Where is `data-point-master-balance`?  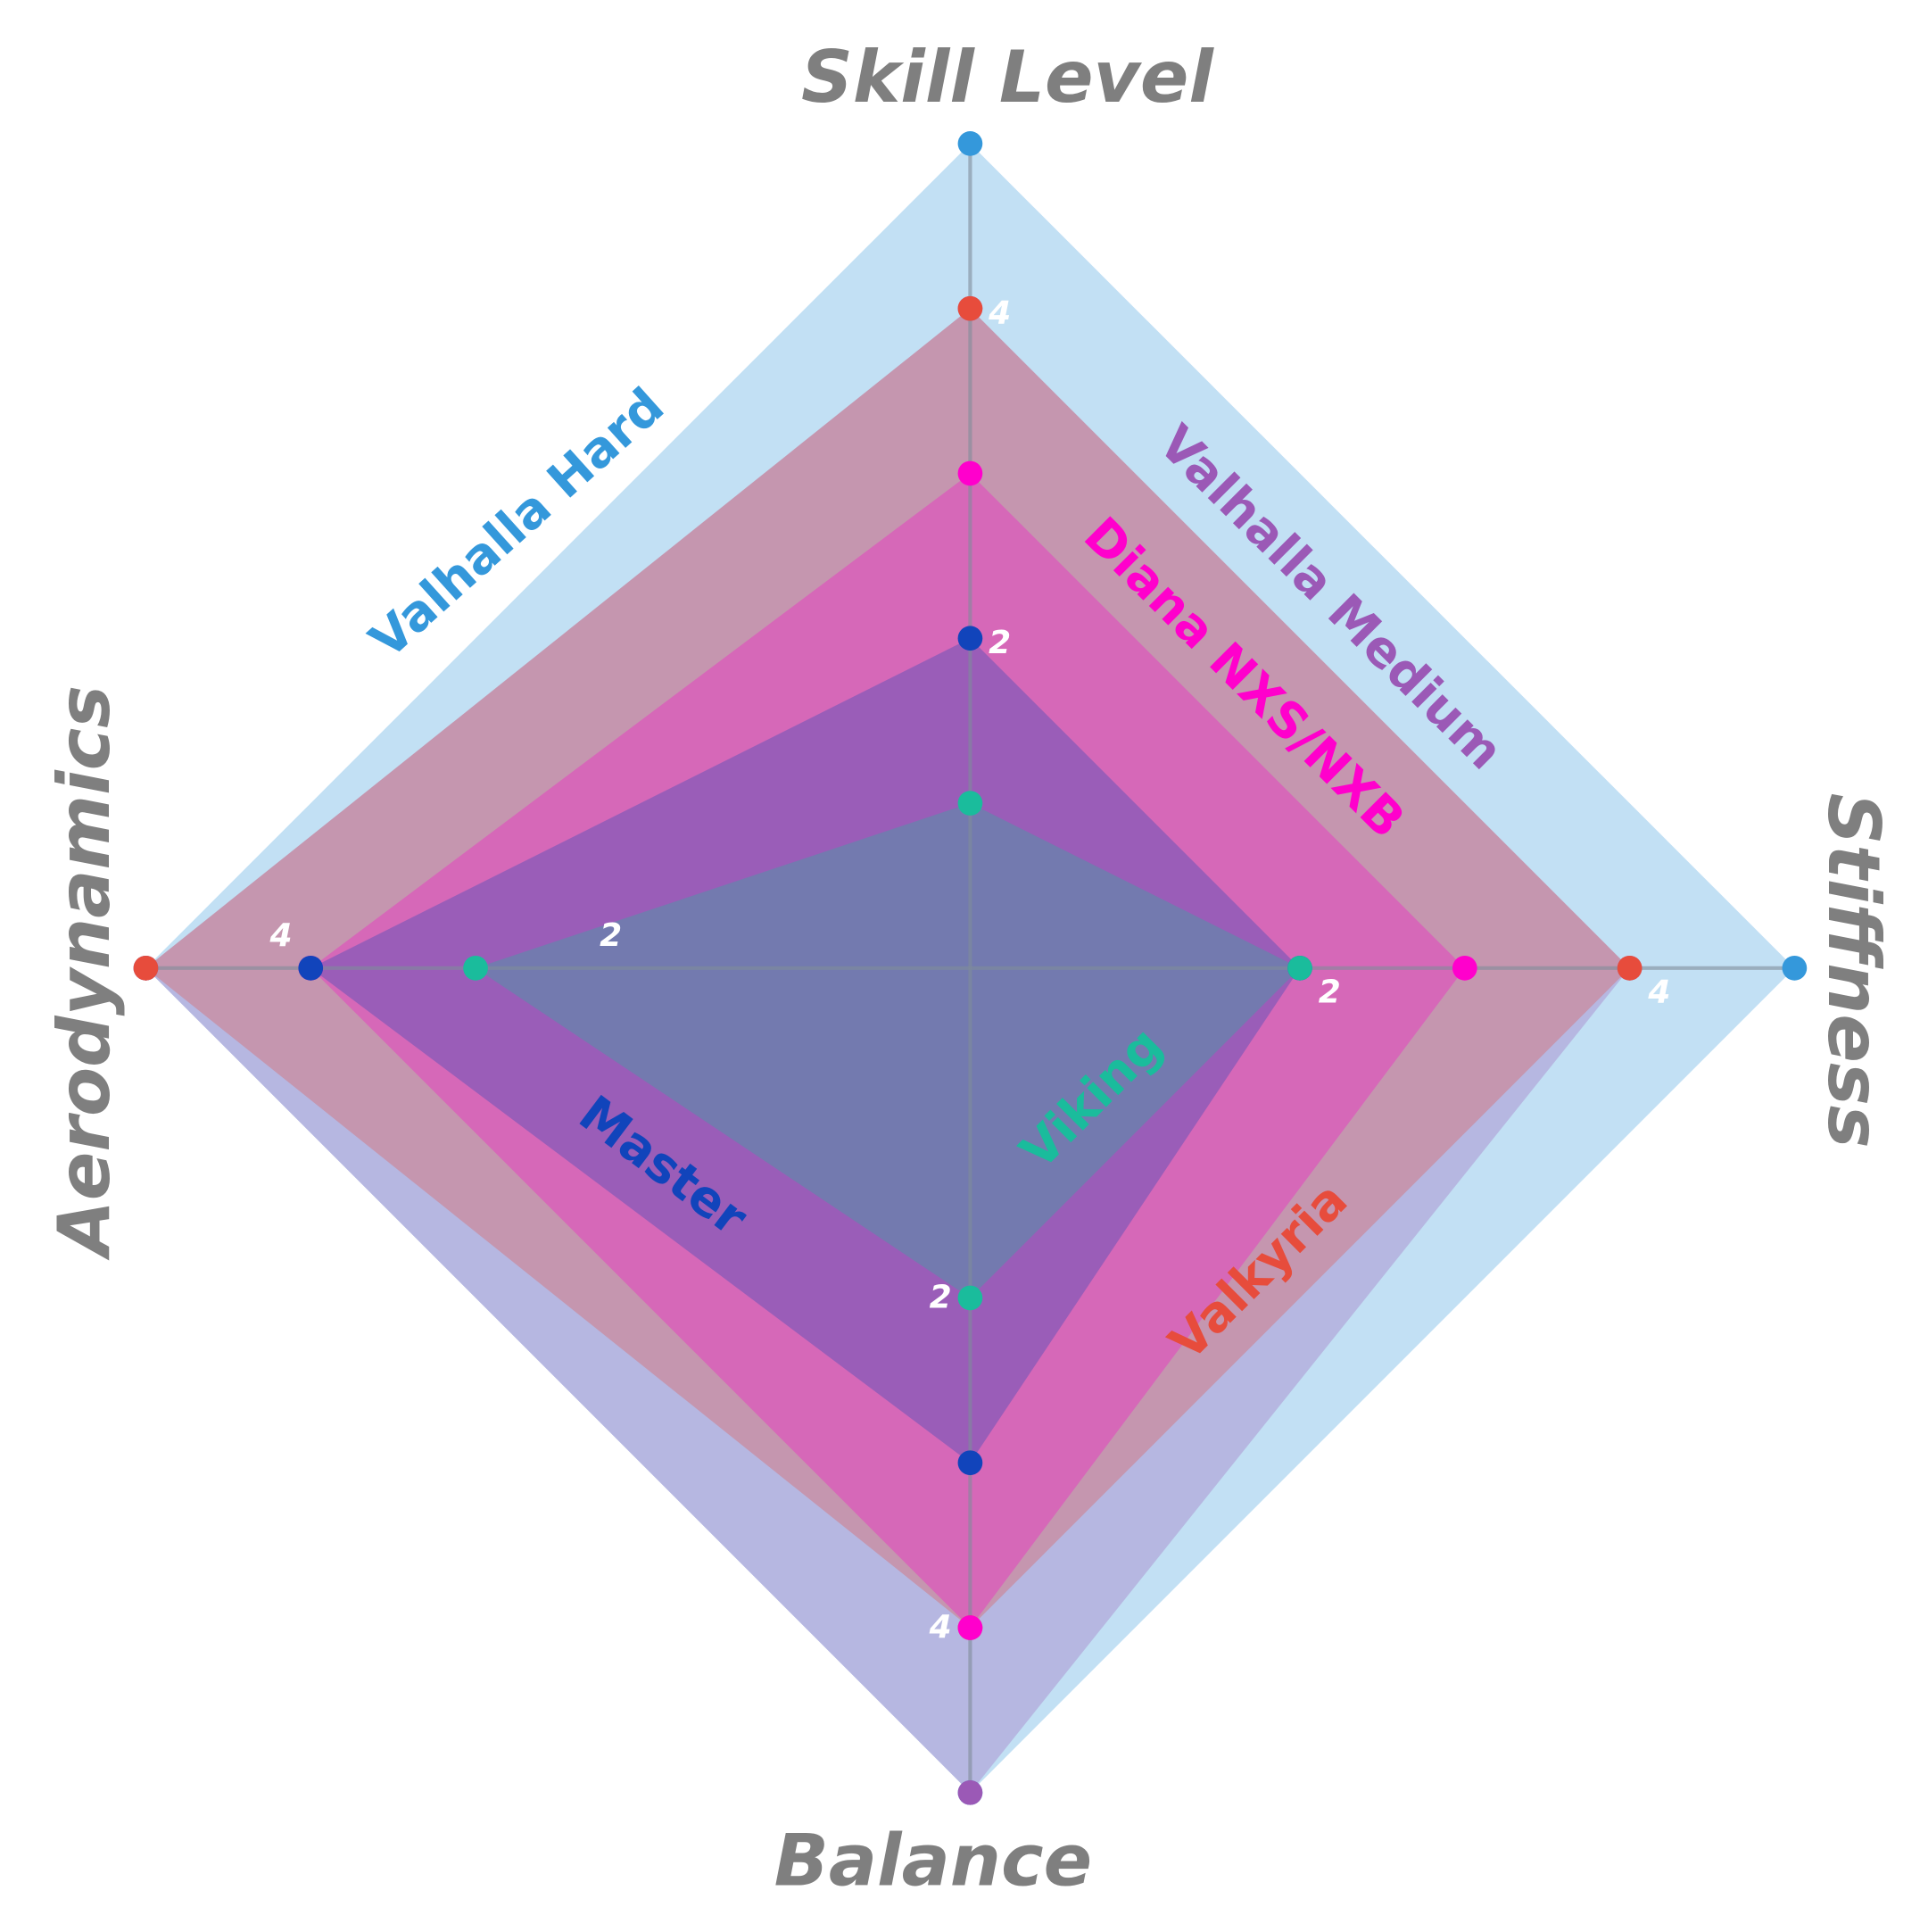
data-point-master-balance is located at coordinates (970, 1463).